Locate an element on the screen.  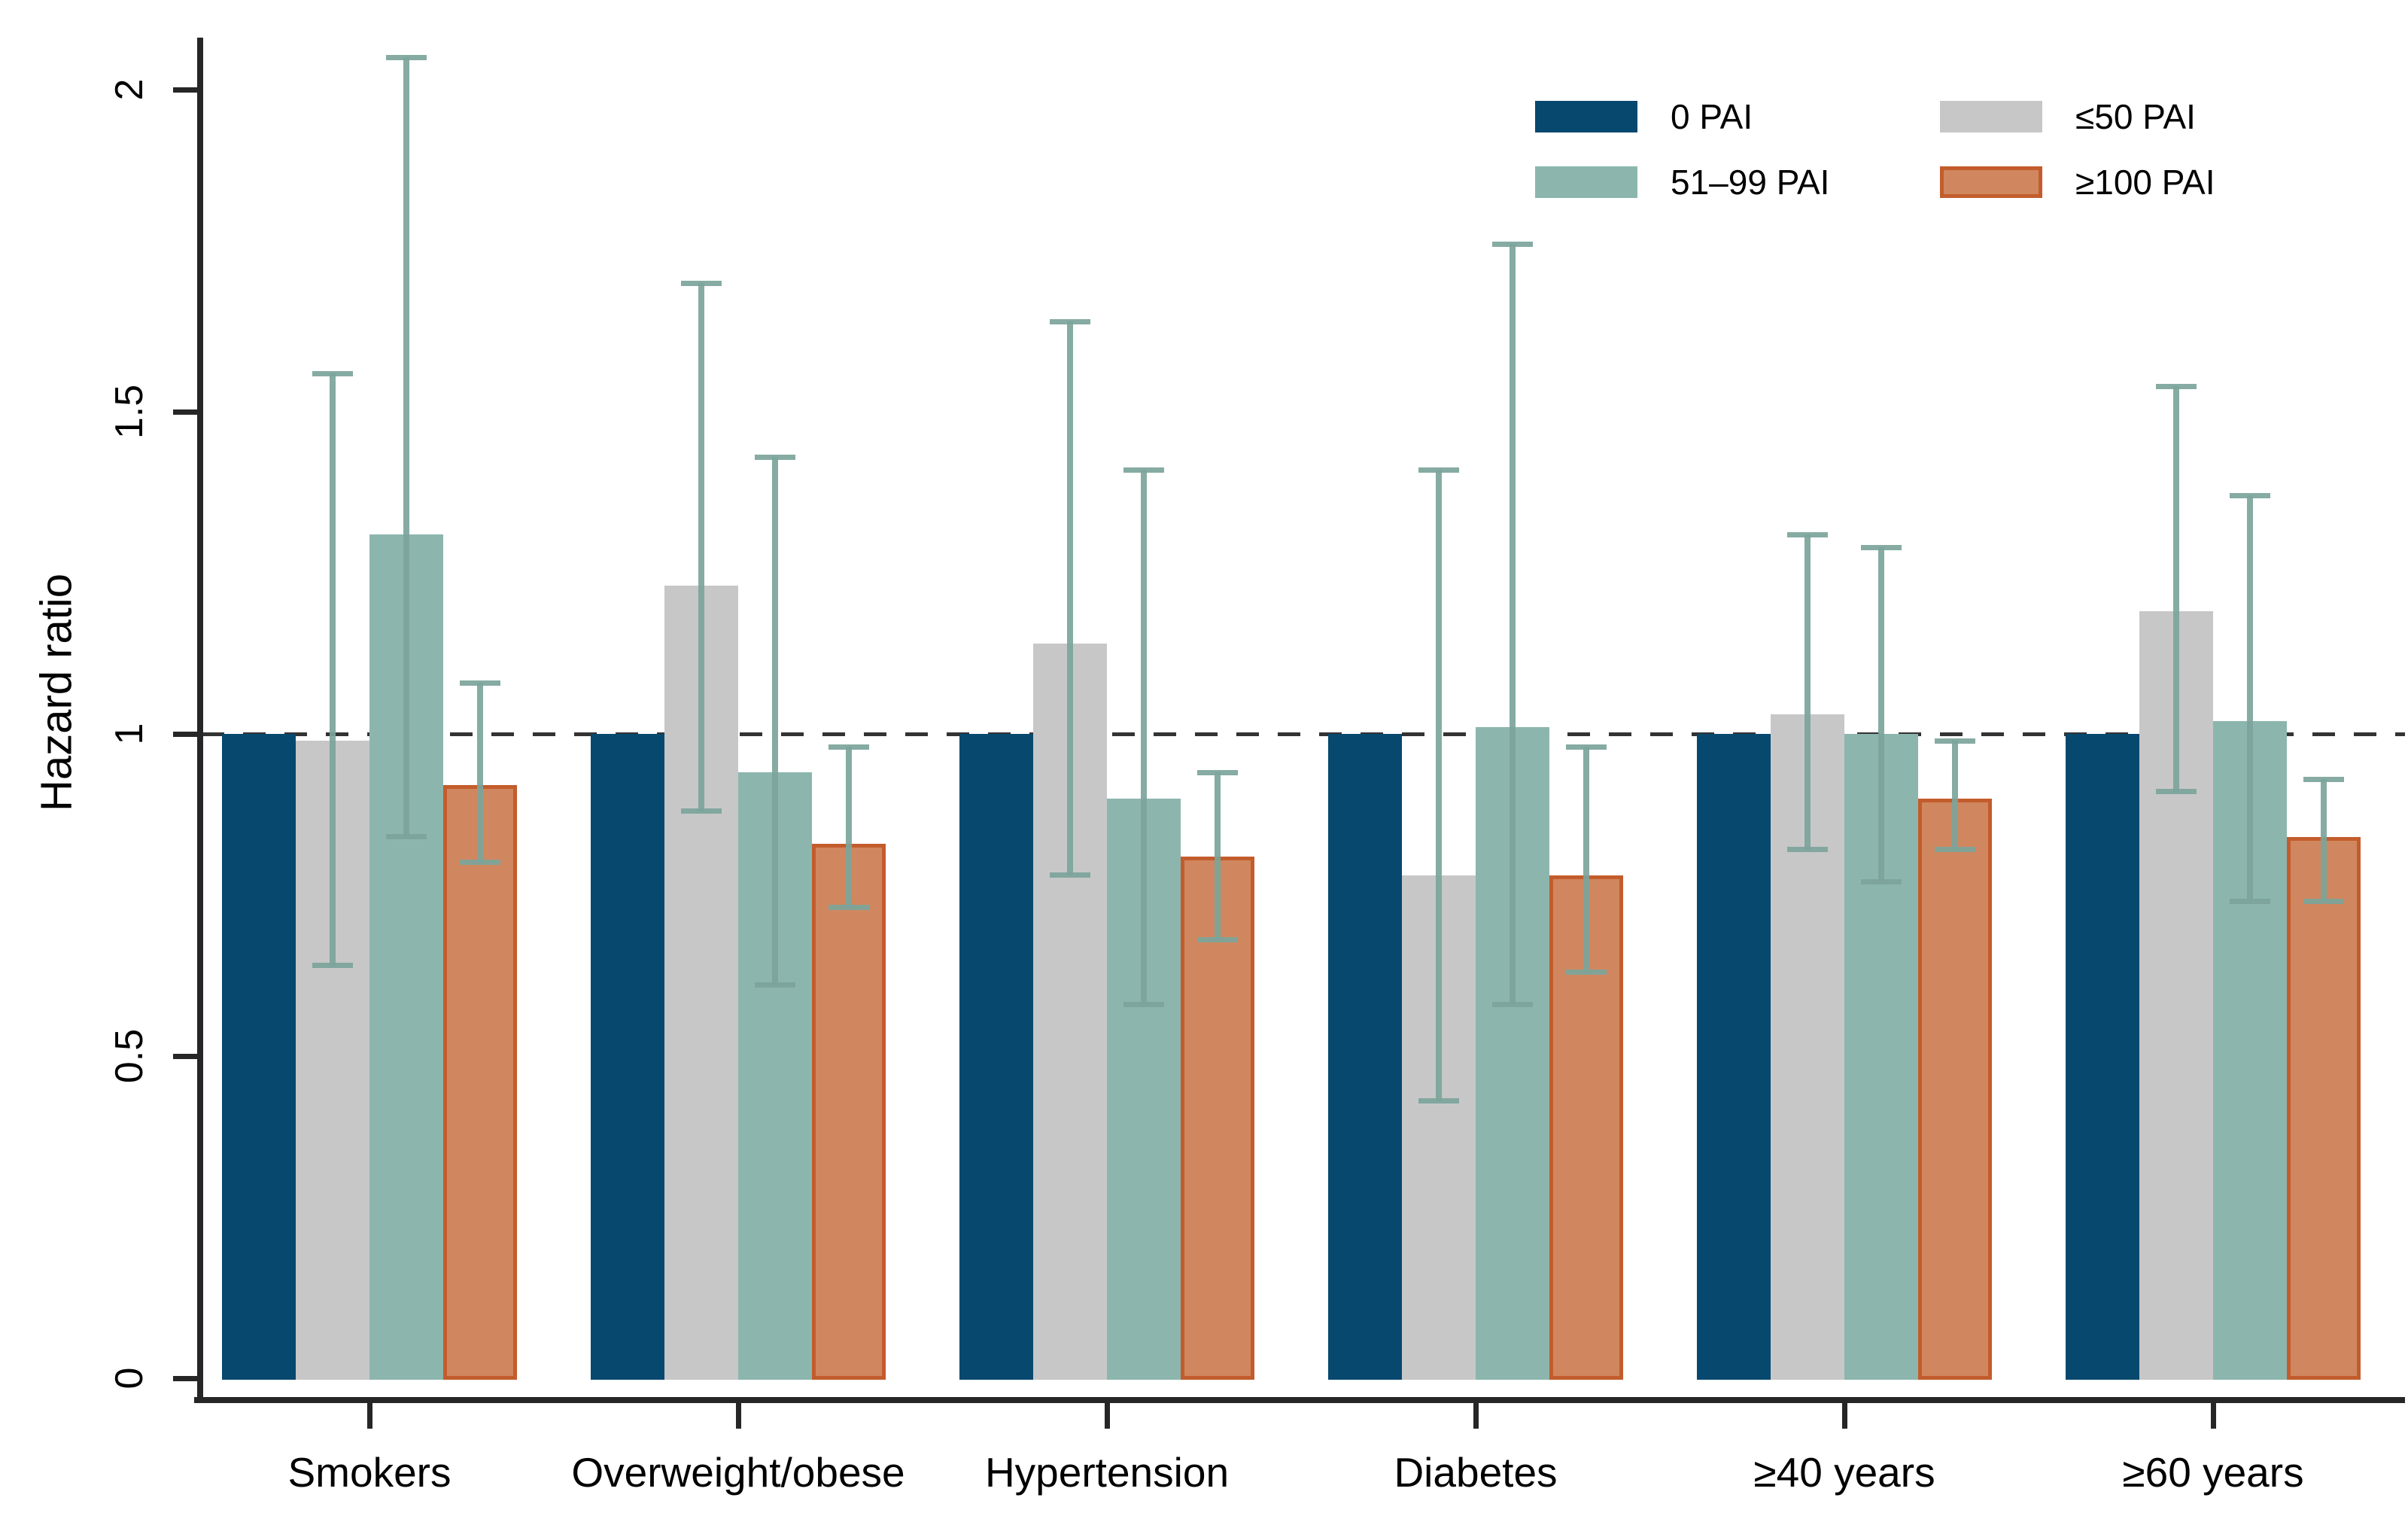
y-axis-tick-label: 1.5 is located at coordinates (129, 412).